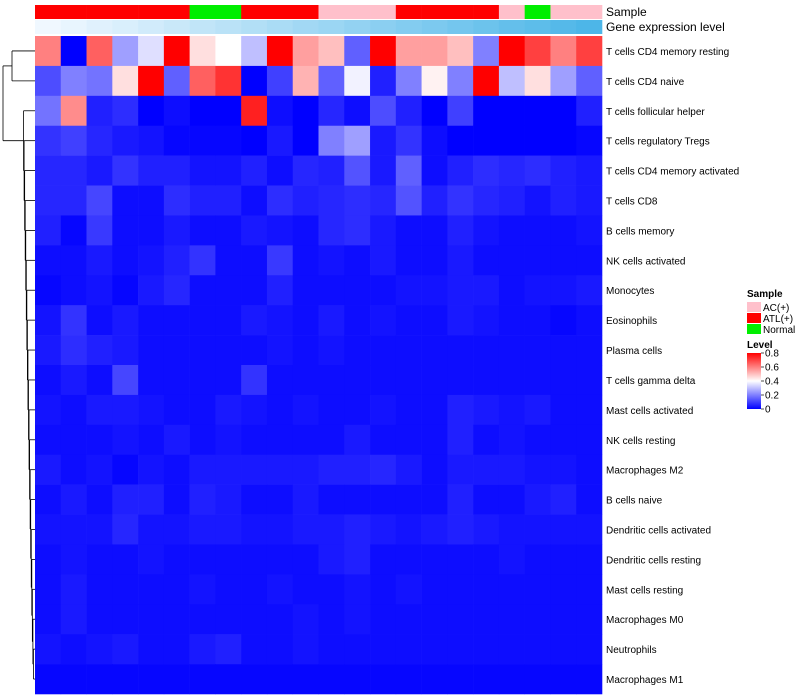 This screenshot has width=800, height=700. Describe the element at coordinates (640, 441) in the screenshot. I see `row-label: NK cells resting` at that location.